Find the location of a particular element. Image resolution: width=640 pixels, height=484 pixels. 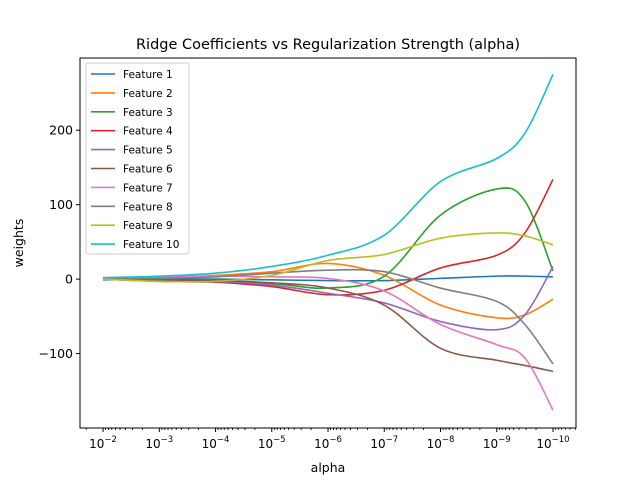

x-tick-label: 10⁻⁴ is located at coordinates (216, 443).